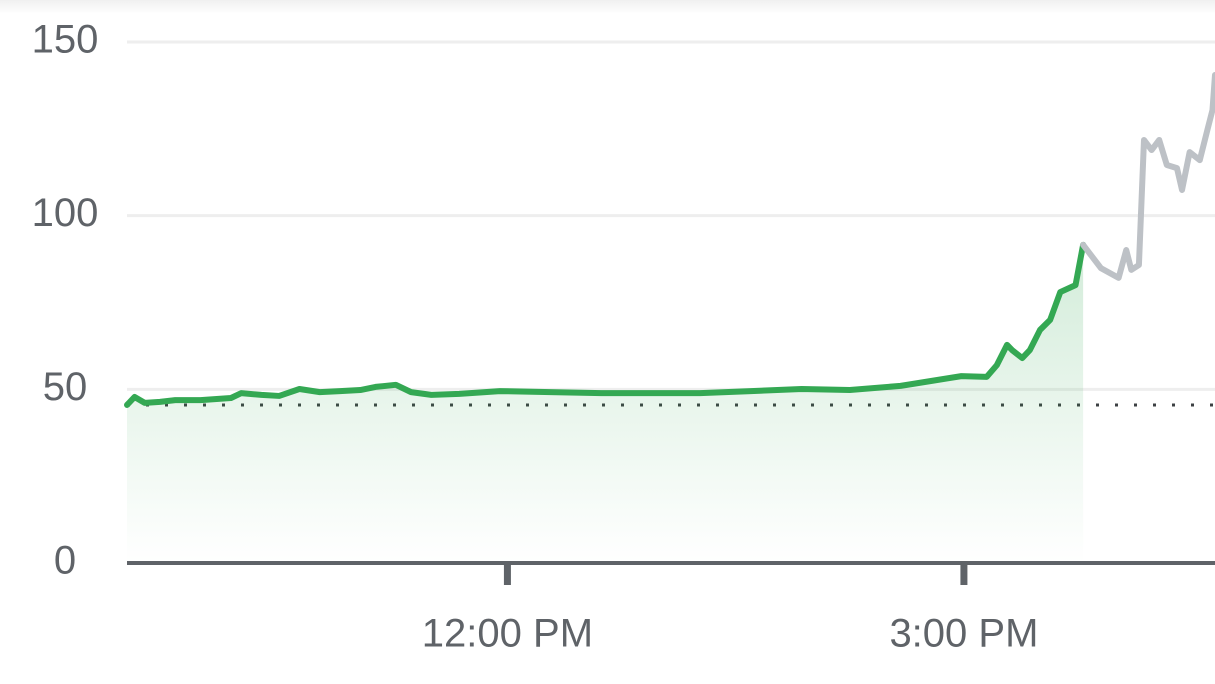  What do you see at coordinates (65, 40) in the screenshot?
I see `y-tick-label: 150` at bounding box center [65, 40].